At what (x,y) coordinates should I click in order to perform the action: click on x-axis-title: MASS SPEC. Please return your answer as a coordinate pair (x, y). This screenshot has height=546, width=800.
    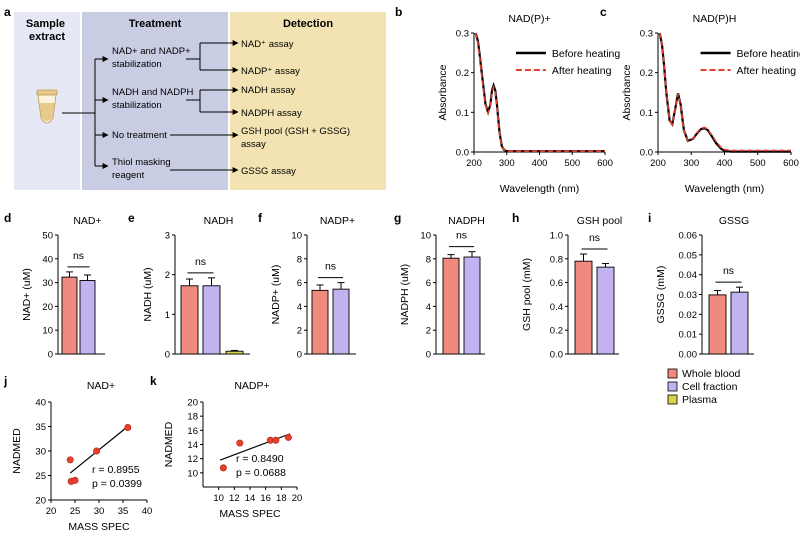
    Looking at the image, I should click on (99, 527).